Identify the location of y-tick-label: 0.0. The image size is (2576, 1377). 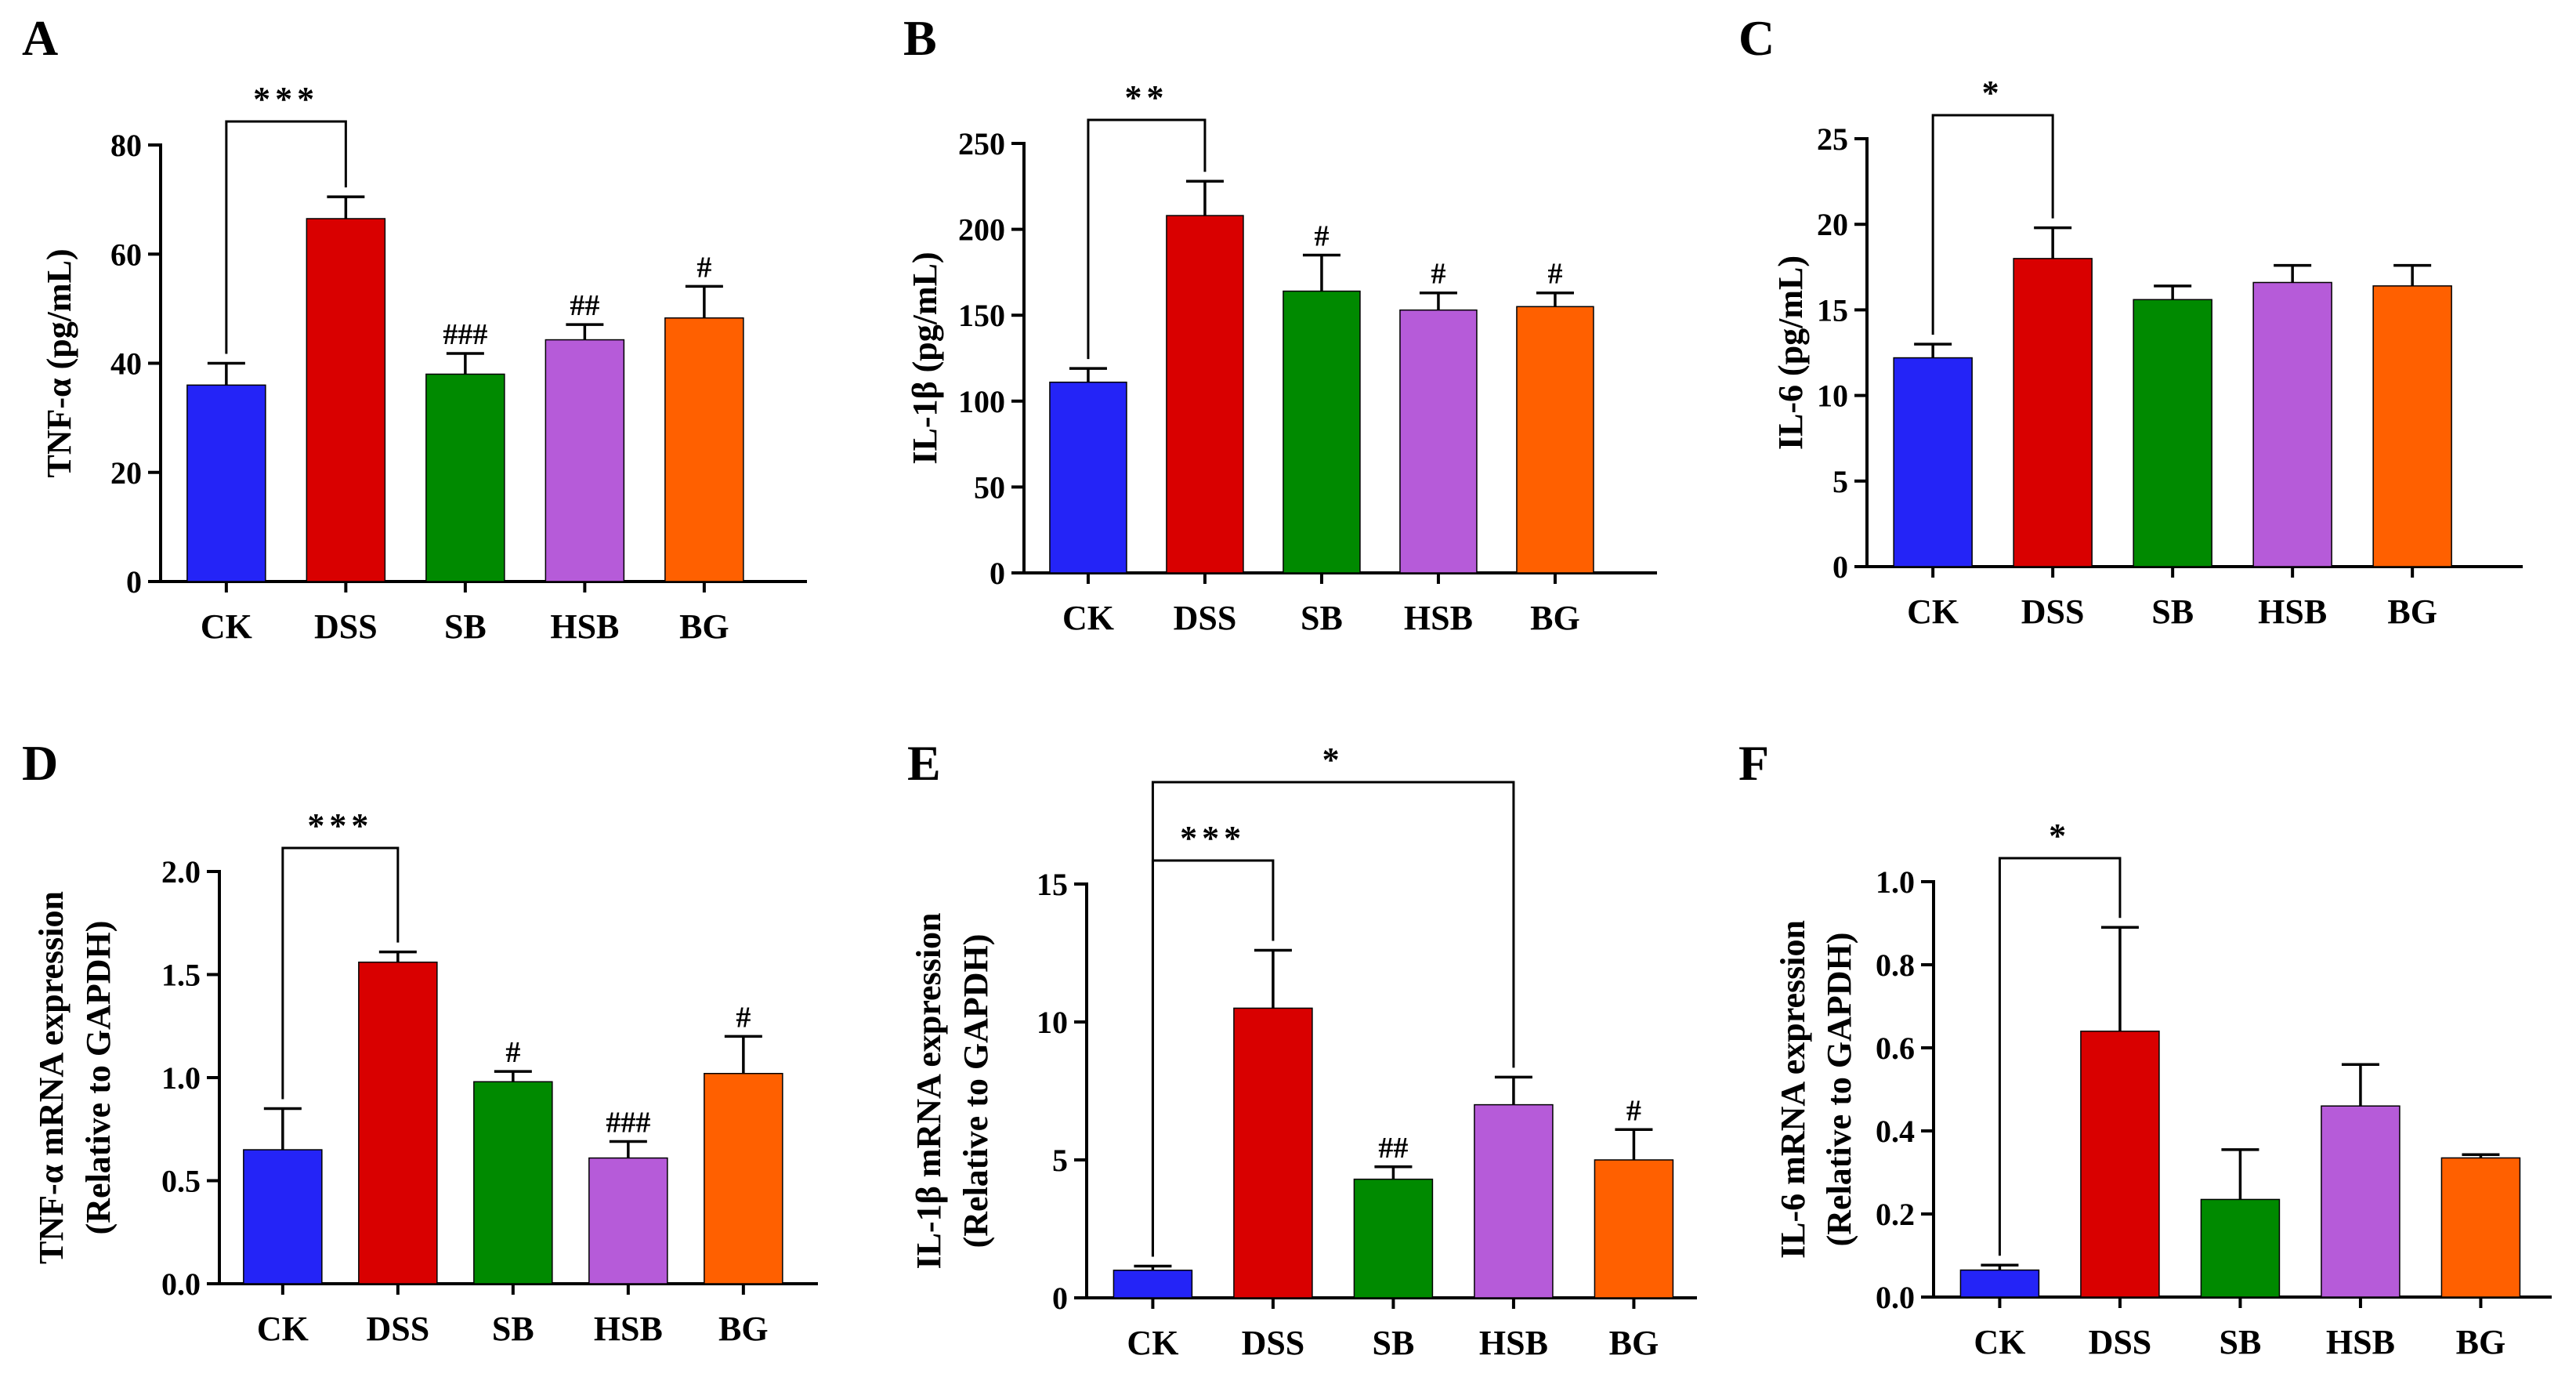
(181, 1284).